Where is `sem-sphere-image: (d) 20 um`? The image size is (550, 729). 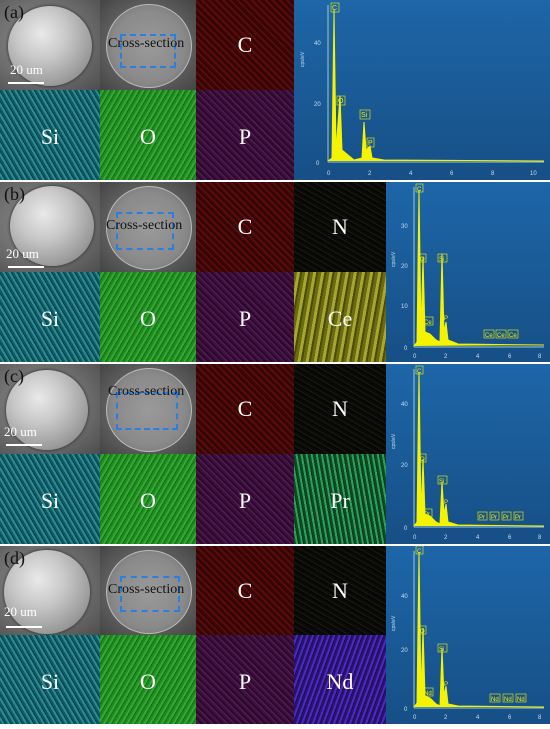 sem-sphere-image: (d) 20 um is located at coordinates (50, 590).